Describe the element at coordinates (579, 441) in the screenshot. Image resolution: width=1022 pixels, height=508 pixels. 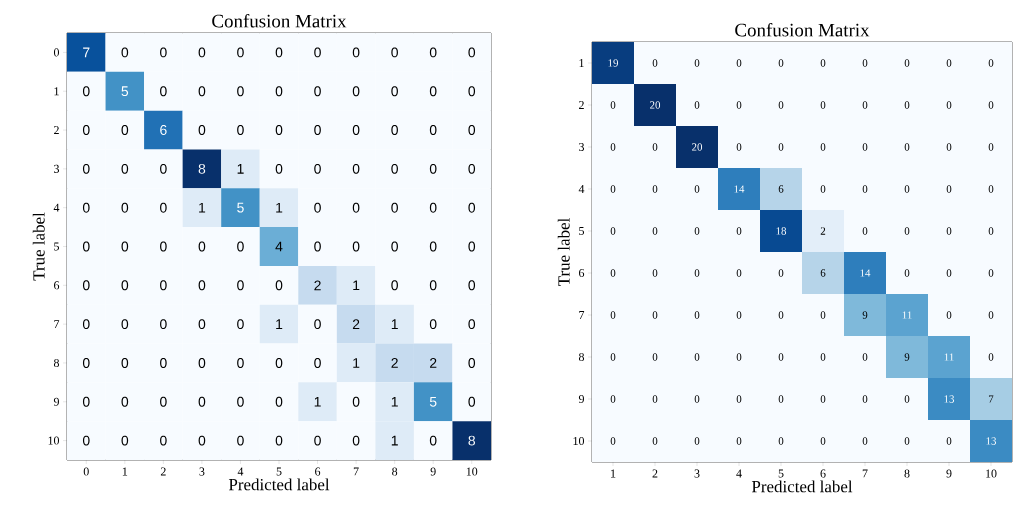
I see `y-tick-label: 10` at that location.